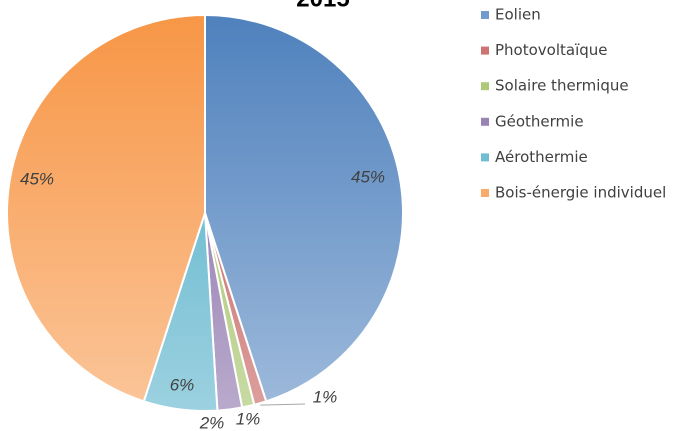  I want to click on legend-label: Photovoltaïque, so click(551, 50).